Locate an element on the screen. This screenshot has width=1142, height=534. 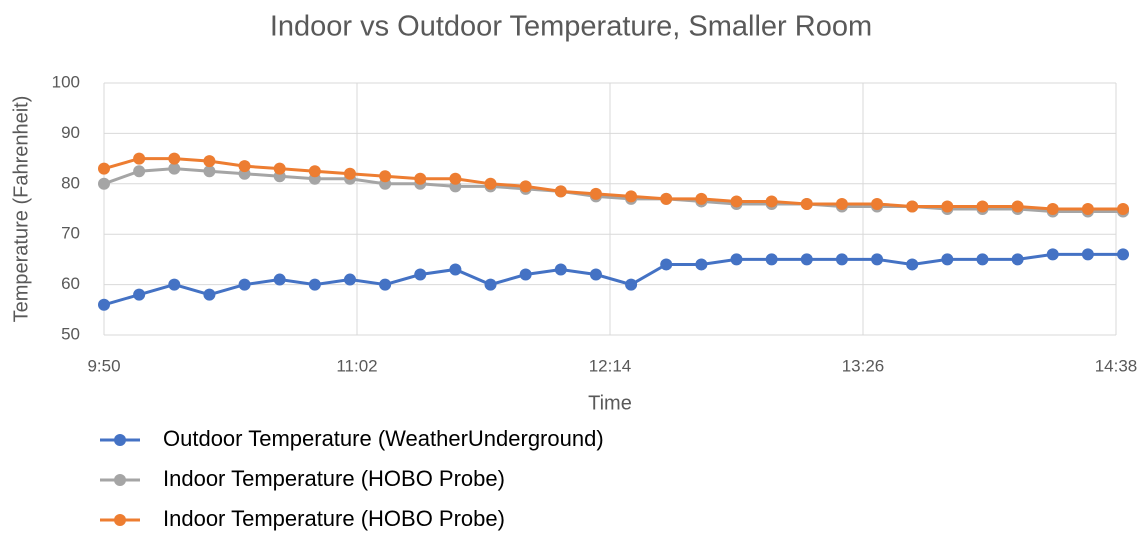
y-tick-label: 60 is located at coordinates (70, 283).